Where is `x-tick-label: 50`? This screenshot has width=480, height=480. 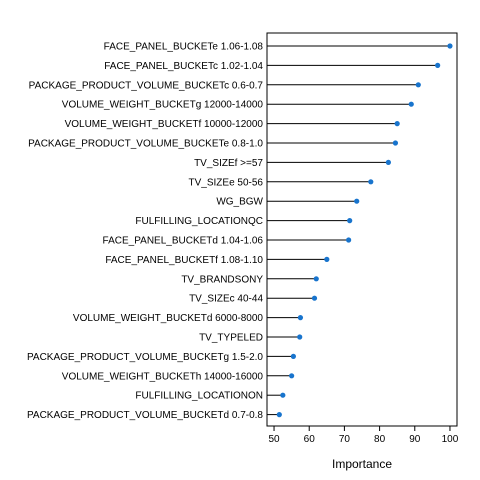 x-tick-label: 50 is located at coordinates (274, 439).